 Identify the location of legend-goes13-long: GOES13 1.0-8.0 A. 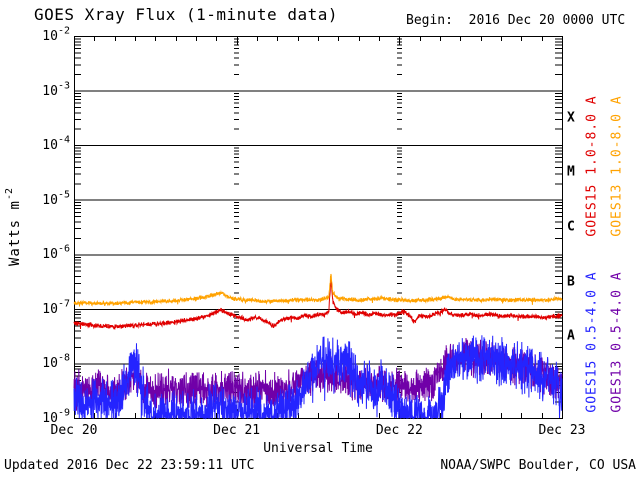
(617, 166).